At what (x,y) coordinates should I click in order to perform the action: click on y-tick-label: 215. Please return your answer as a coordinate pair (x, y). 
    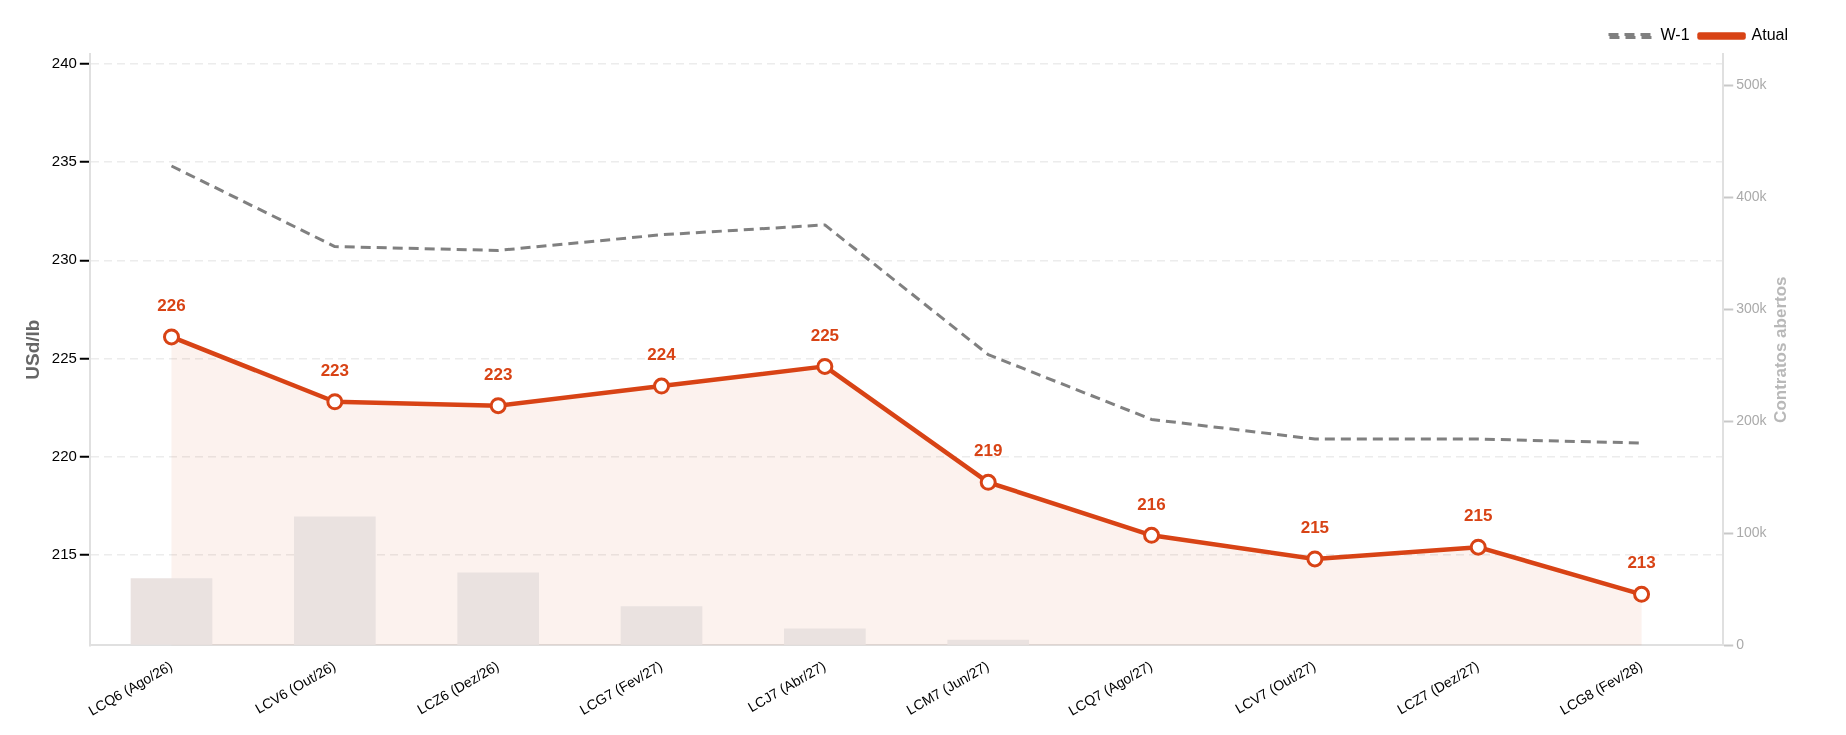
    Looking at the image, I should click on (64, 554).